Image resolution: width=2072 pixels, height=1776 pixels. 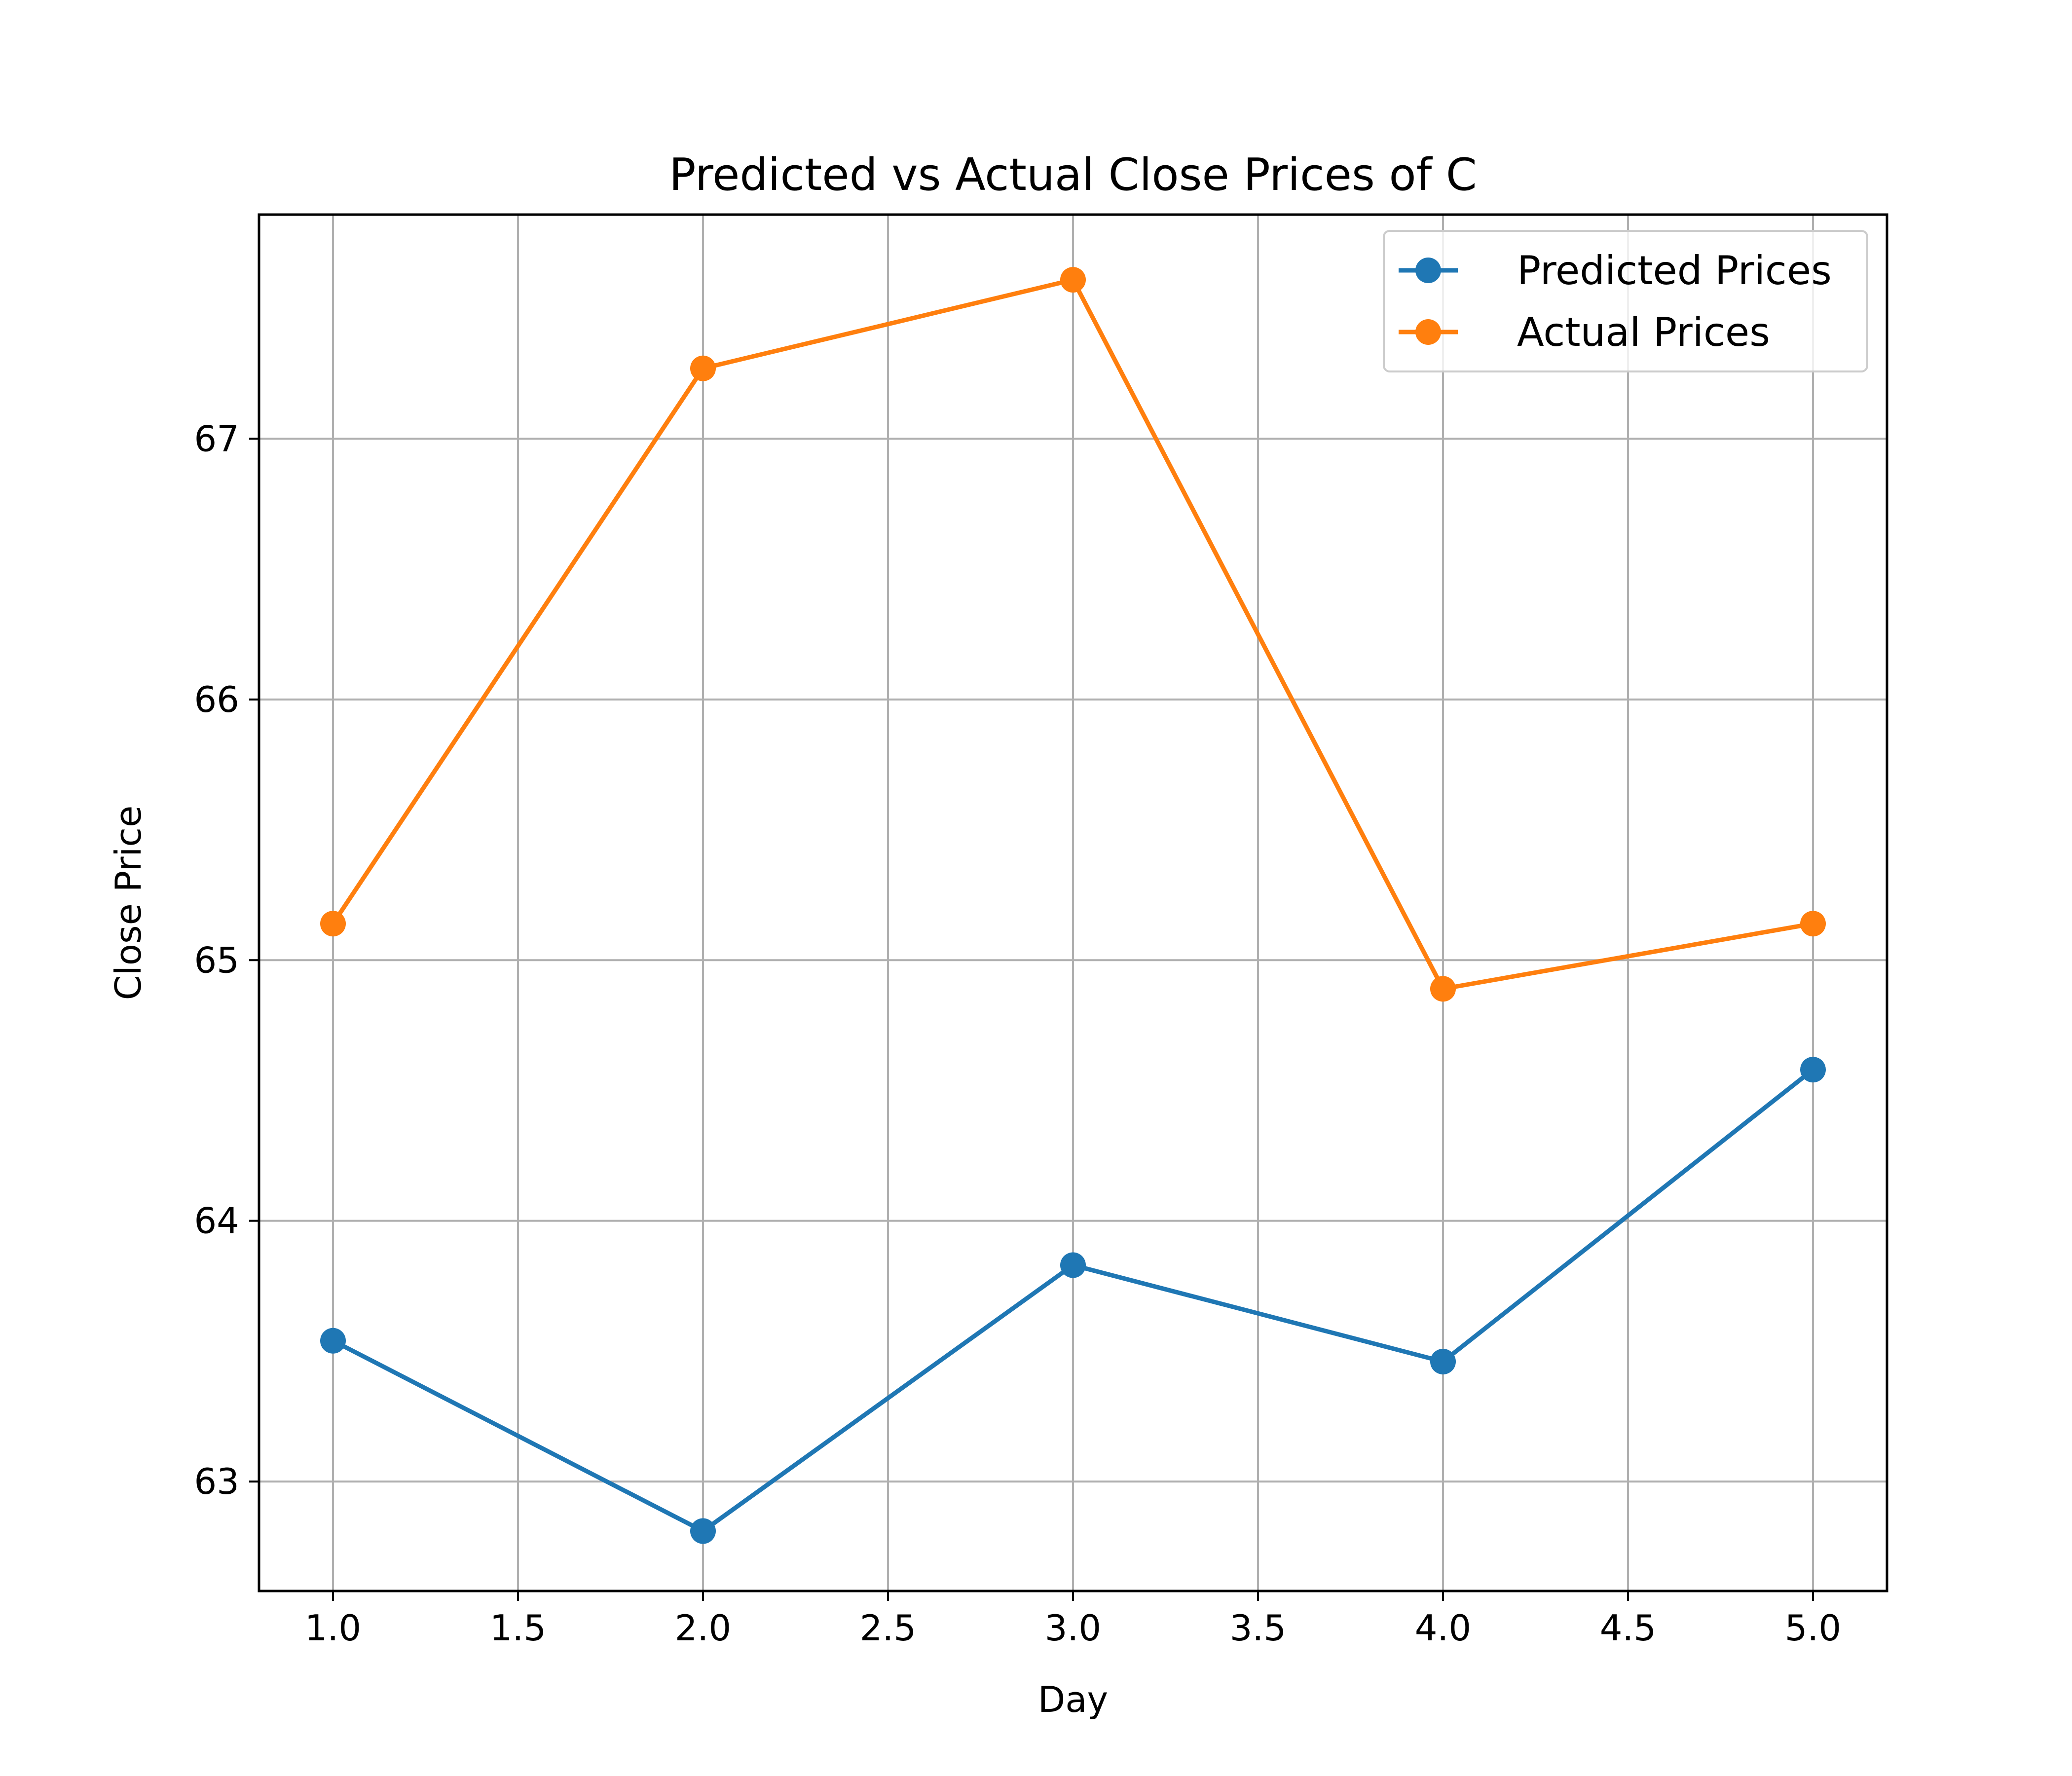 I want to click on x-tick-label: 2.0, so click(x=703, y=1628).